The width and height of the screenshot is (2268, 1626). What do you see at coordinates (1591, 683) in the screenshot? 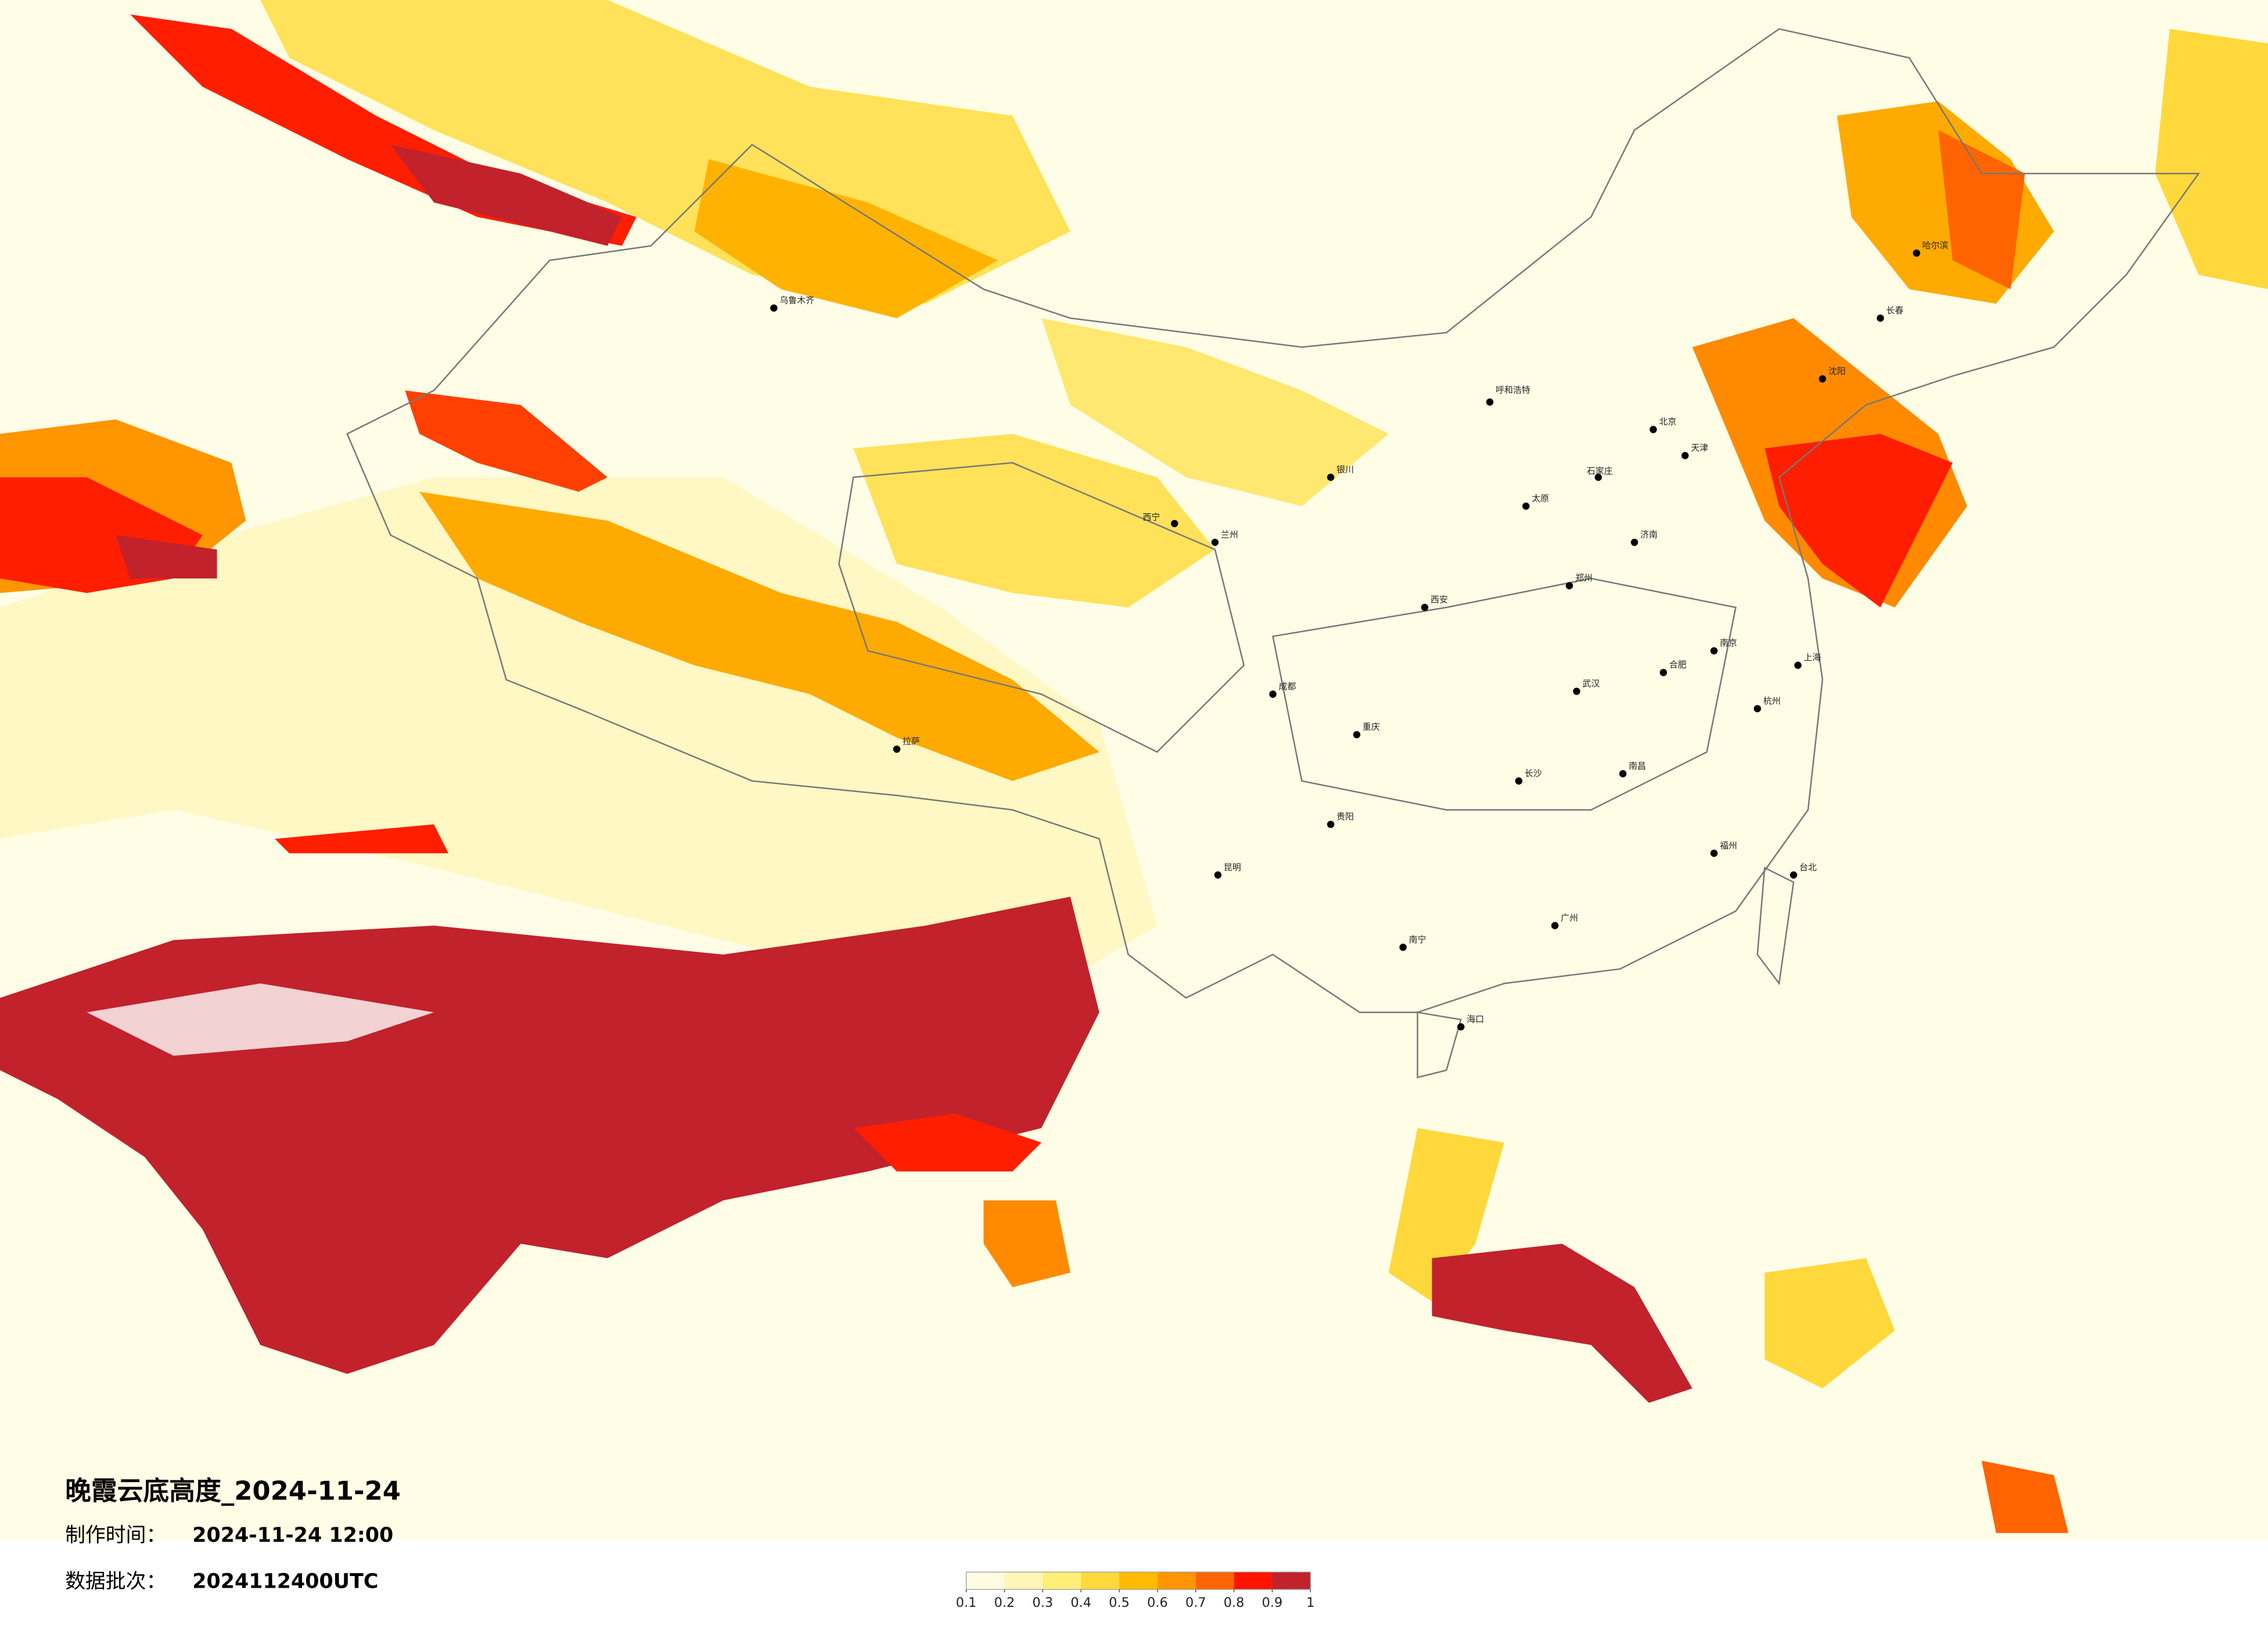
I see `city-label: 武汉` at bounding box center [1591, 683].